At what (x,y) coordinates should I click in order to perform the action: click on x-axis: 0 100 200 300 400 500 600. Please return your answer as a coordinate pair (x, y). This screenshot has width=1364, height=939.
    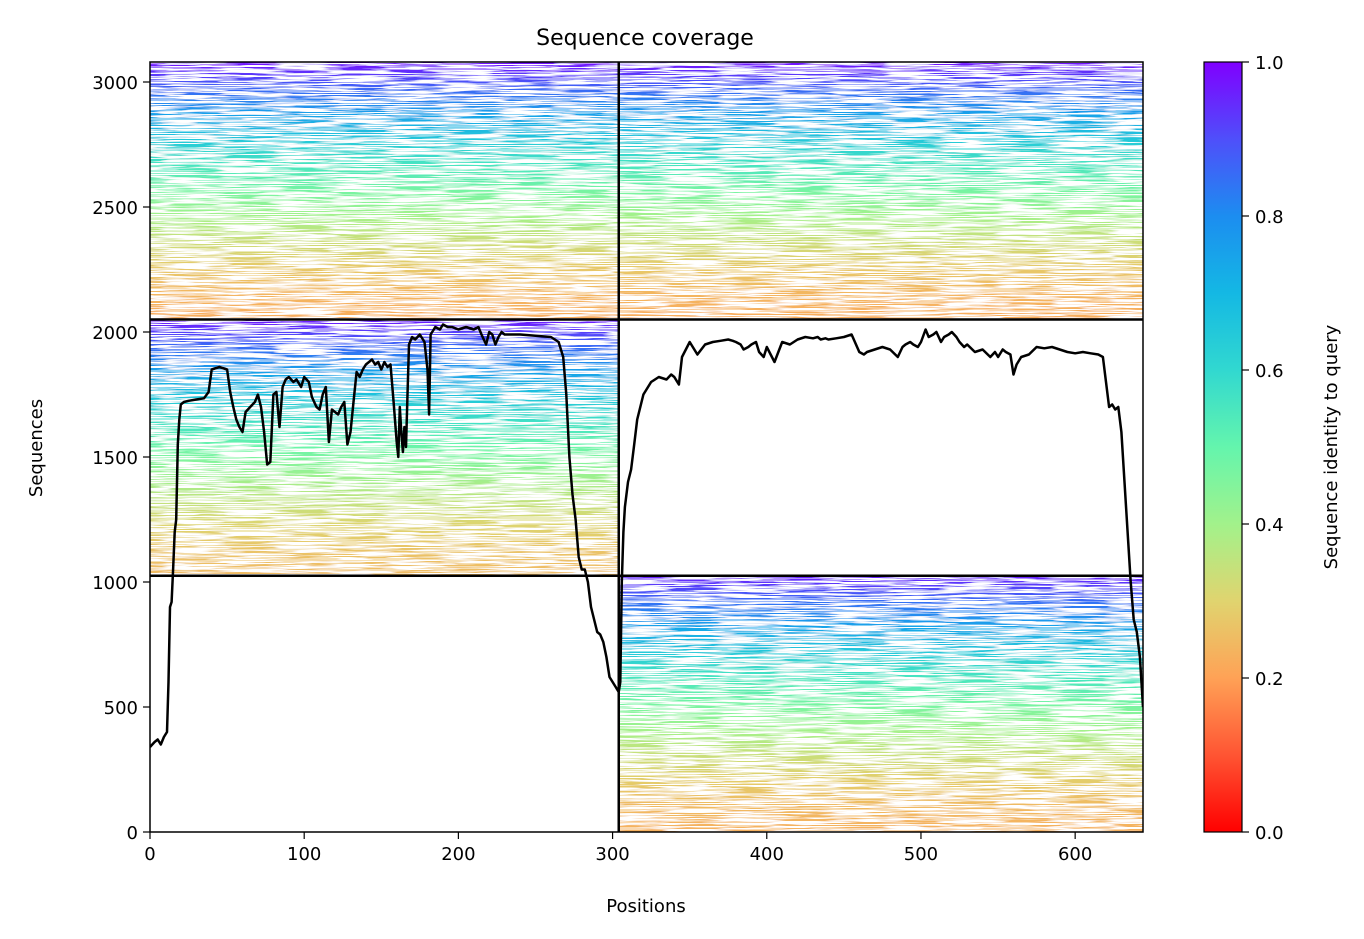
    Looking at the image, I should click on (618, 848).